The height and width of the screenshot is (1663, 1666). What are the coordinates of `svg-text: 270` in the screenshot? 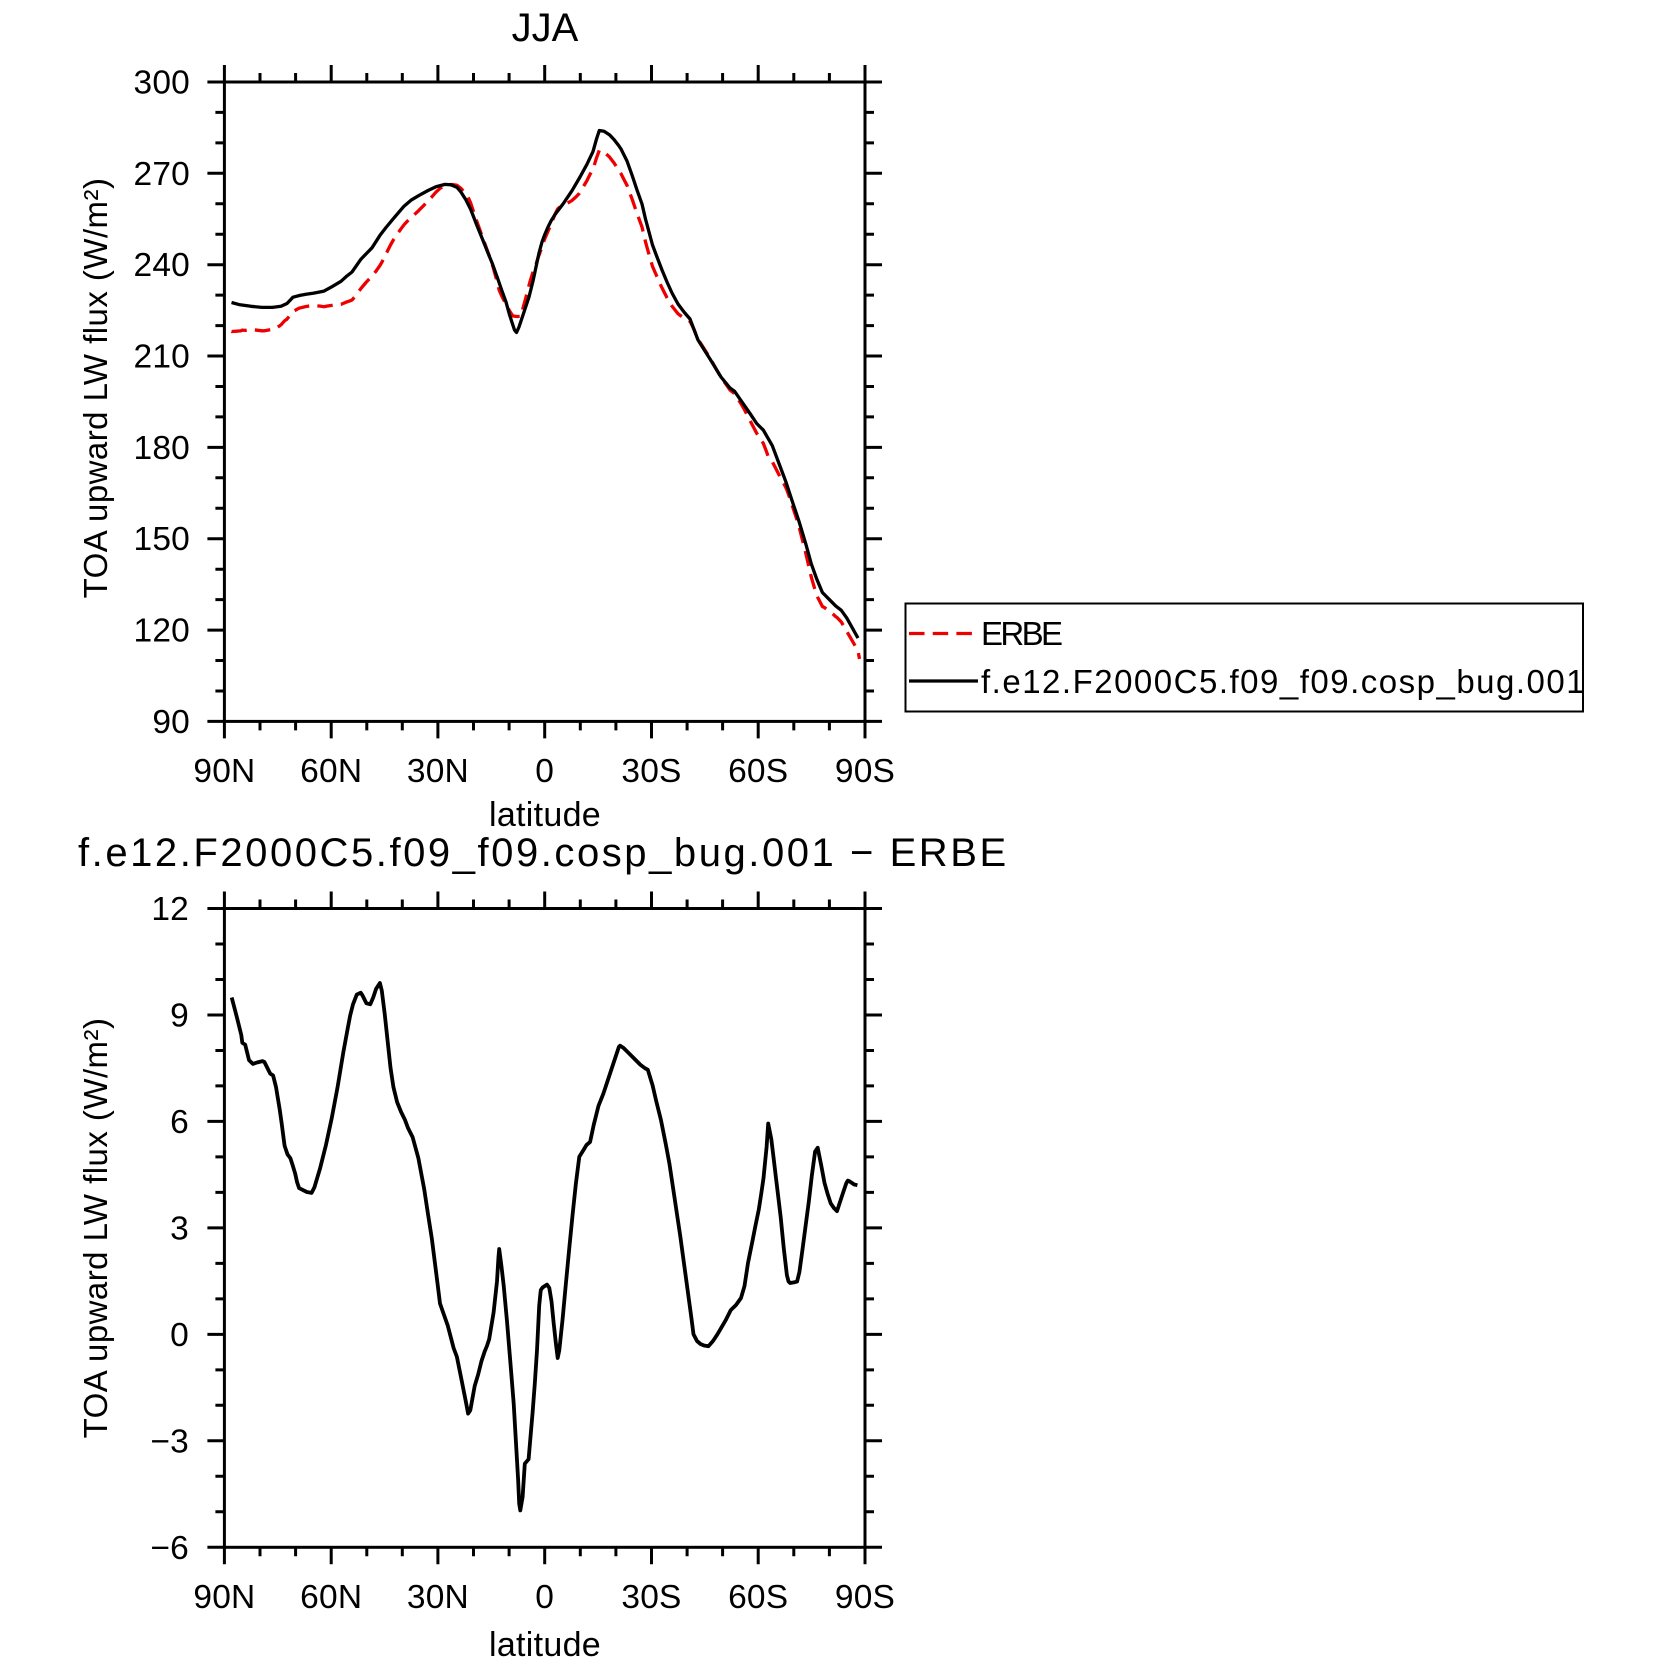 It's located at (162, 174).